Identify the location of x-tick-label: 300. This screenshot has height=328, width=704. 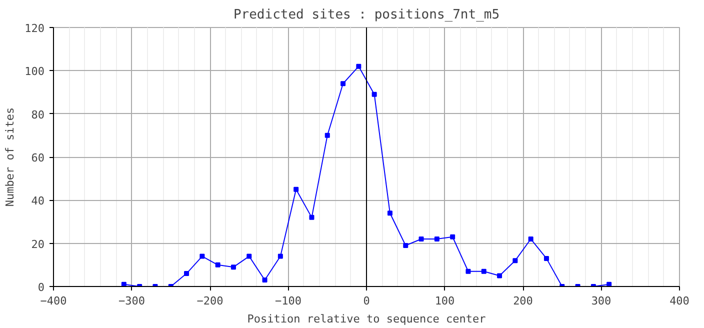
(601, 301).